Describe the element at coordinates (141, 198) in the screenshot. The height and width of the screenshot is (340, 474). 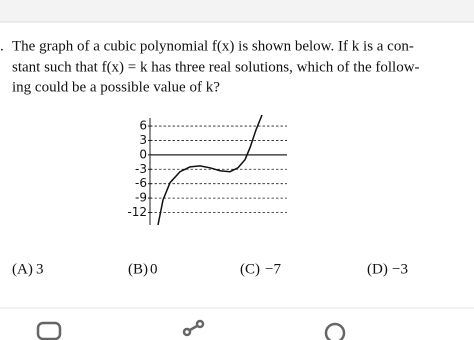
I see `y-tick-label: -9` at that location.